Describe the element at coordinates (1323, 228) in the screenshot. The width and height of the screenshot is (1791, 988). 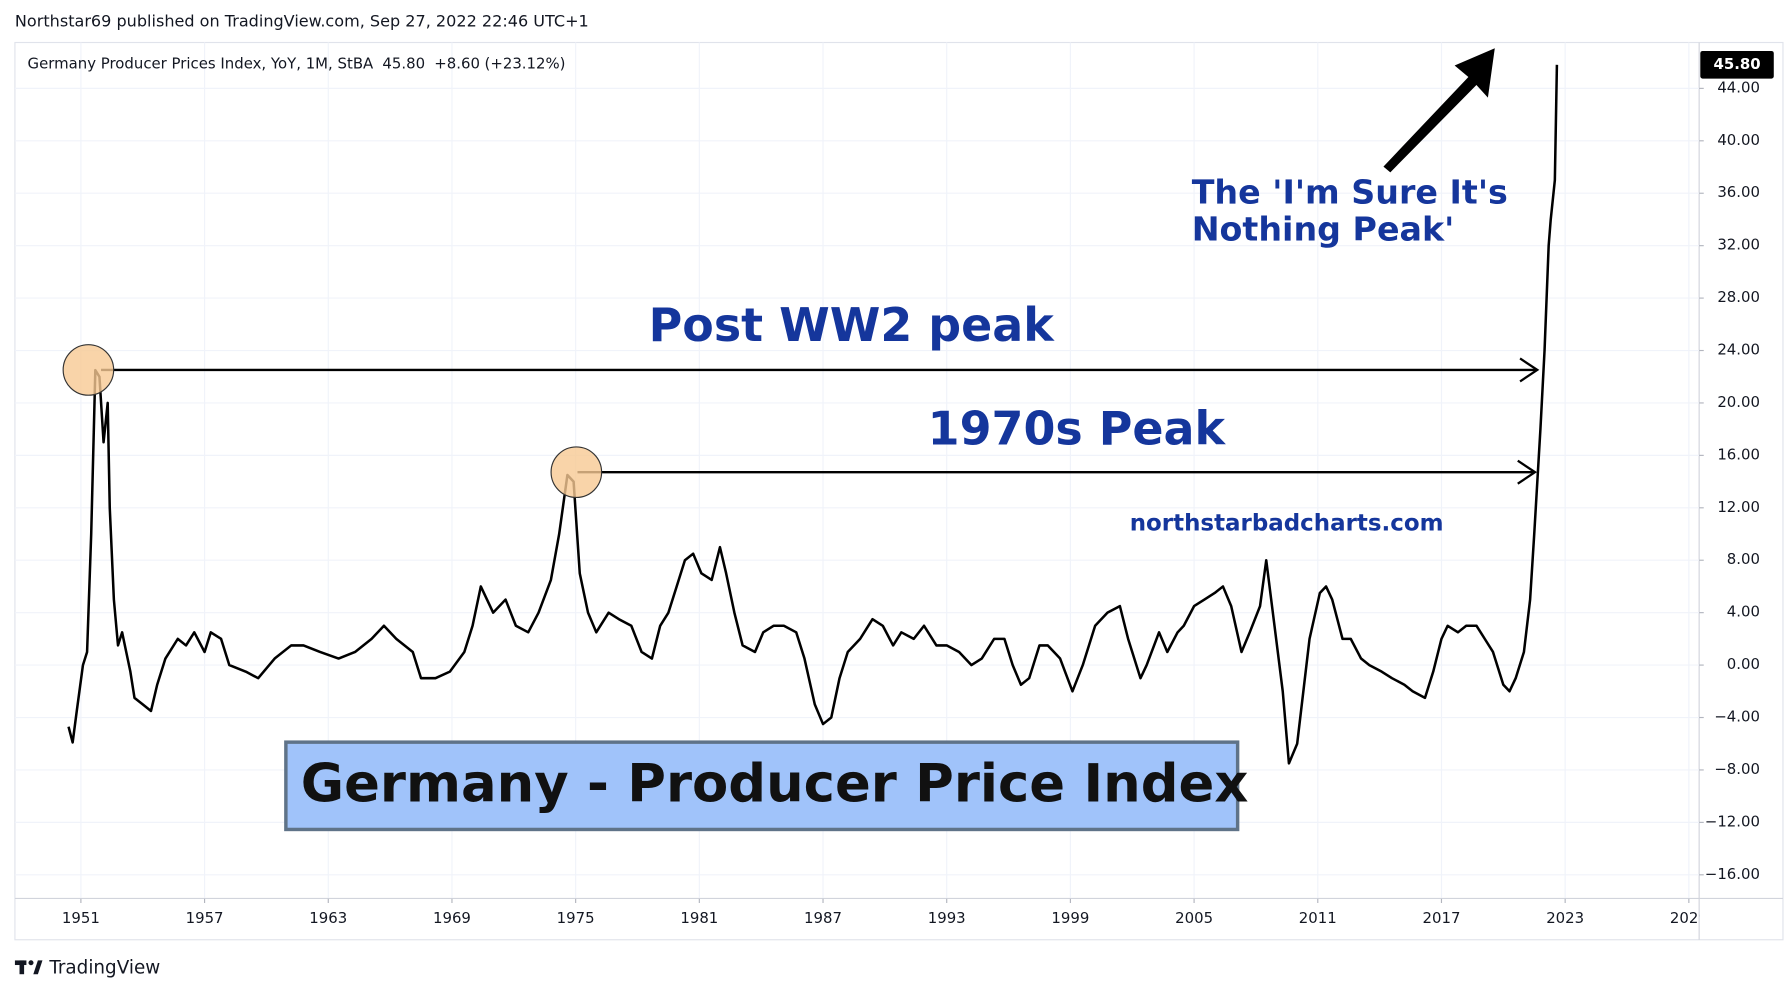
I see `annotation: Nothing Peak'` at that location.